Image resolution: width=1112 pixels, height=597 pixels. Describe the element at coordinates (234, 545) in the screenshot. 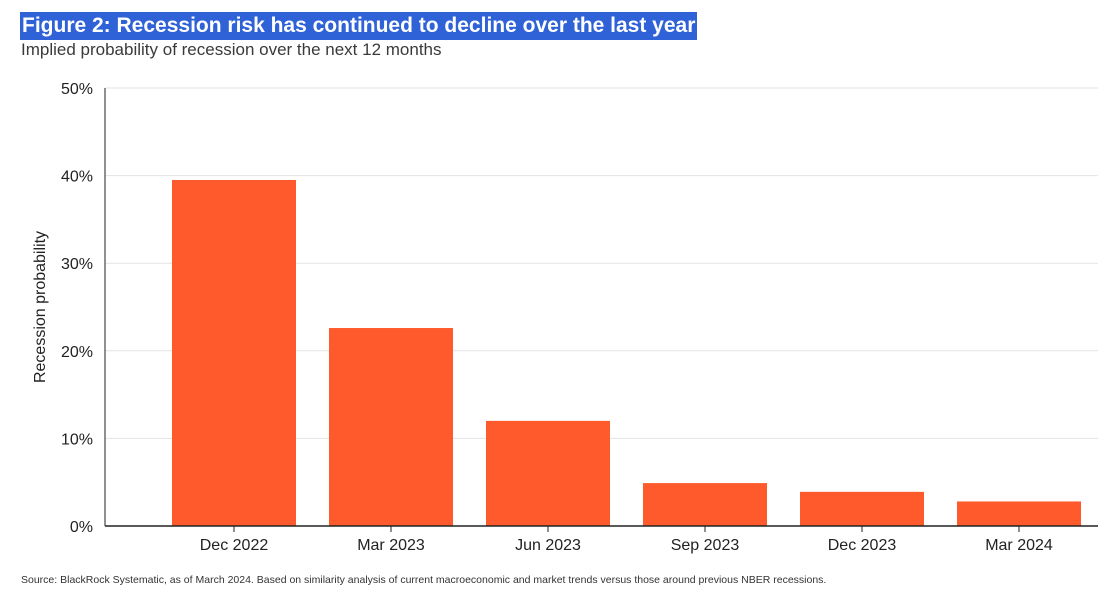

I see `x-tick-label: Dec 2022` at that location.